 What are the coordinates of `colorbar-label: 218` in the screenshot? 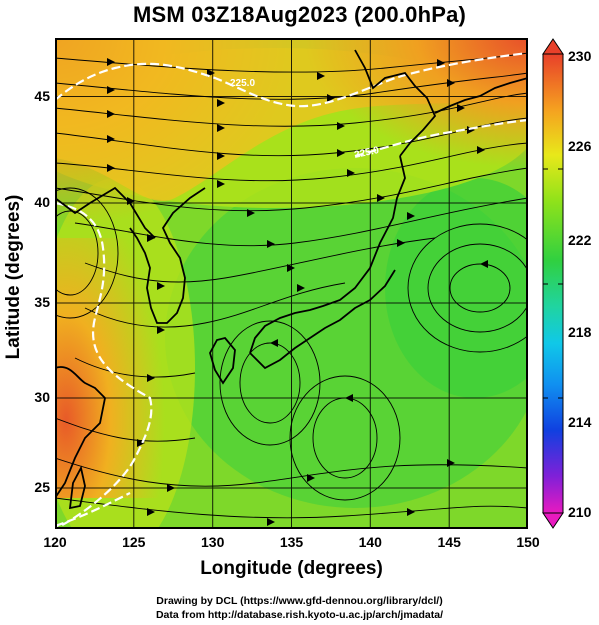 It's located at (580, 332).